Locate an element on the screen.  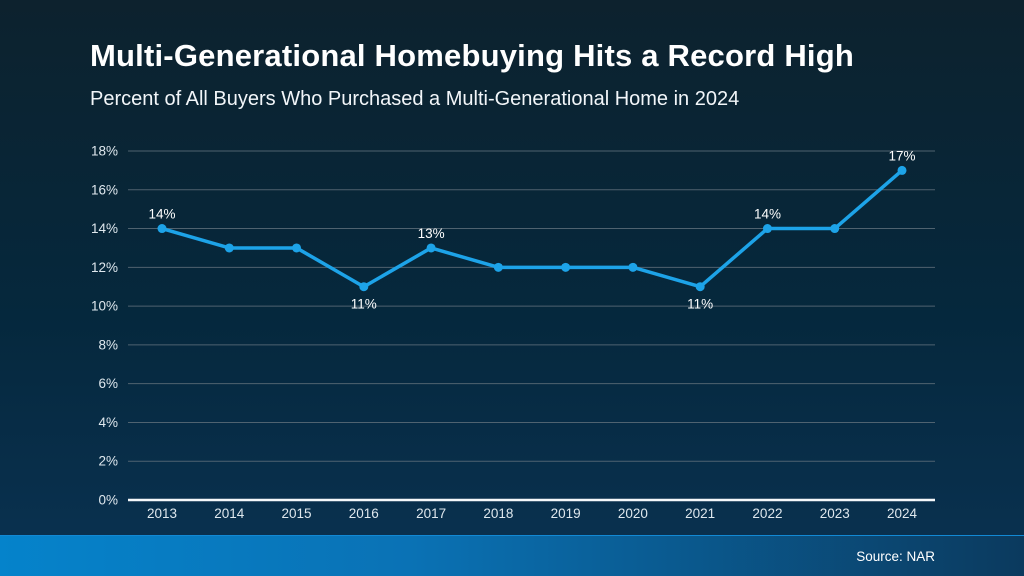
y-tick-label: 14% is located at coordinates (104, 228).